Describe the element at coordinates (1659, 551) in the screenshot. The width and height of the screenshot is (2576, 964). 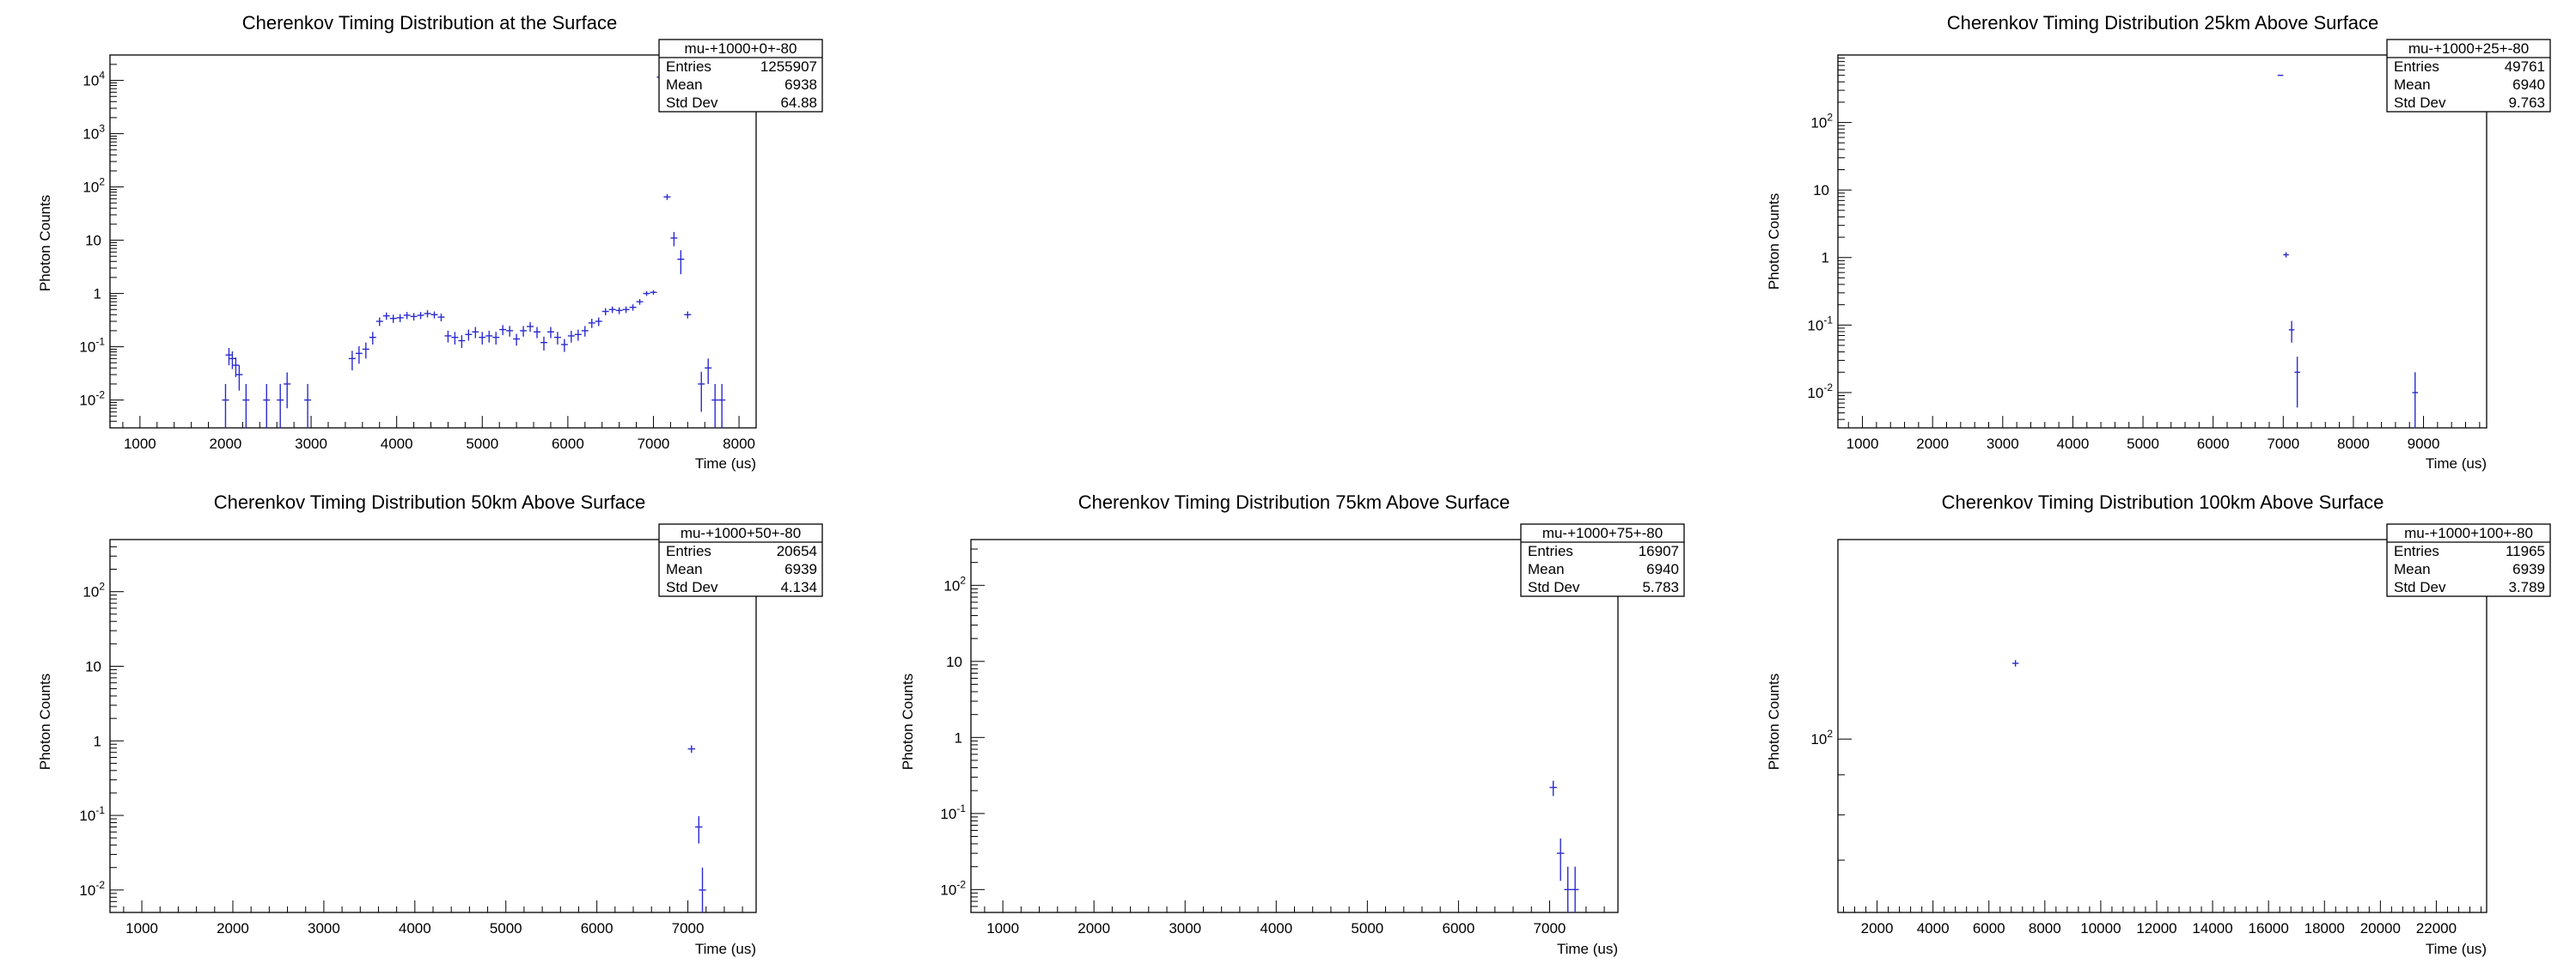
I see `stats-value: 16907` at that location.